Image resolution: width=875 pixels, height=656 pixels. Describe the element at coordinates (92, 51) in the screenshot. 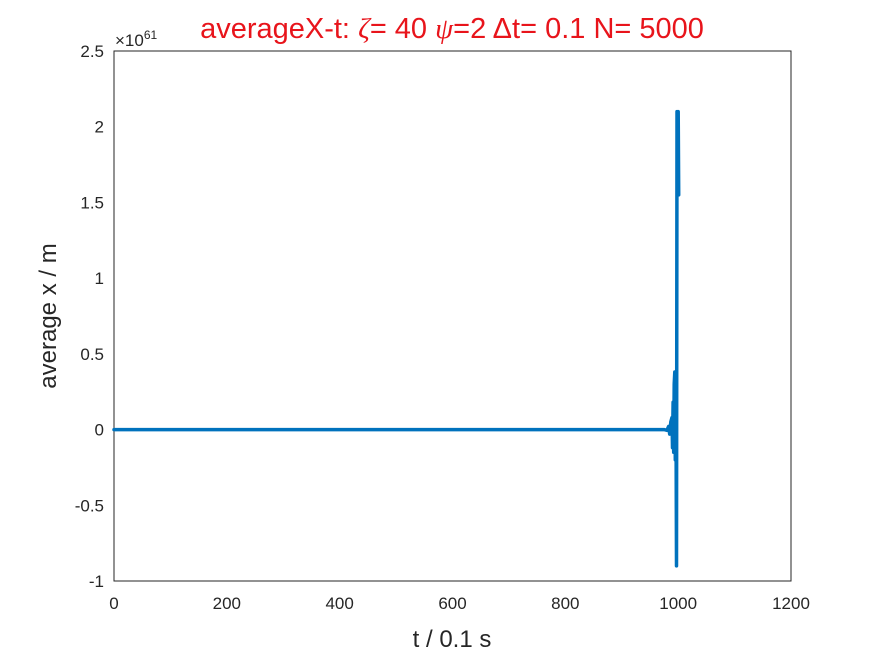

I see `y-tick-label: 2.5` at that location.